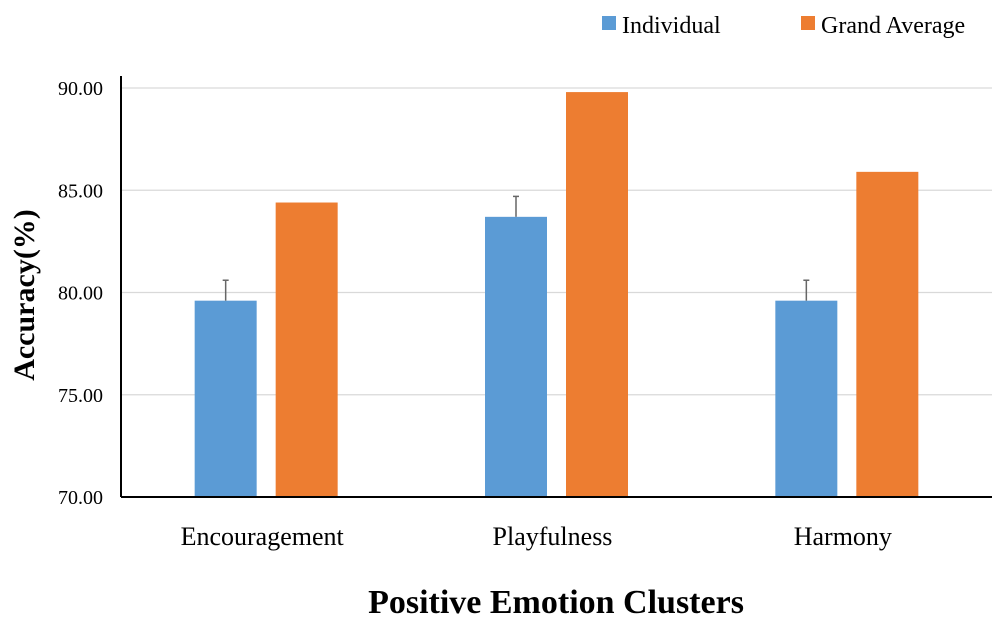 This screenshot has height=624, width=1000. I want to click on x-tick-label-harmony: Harmony, so click(843, 536).